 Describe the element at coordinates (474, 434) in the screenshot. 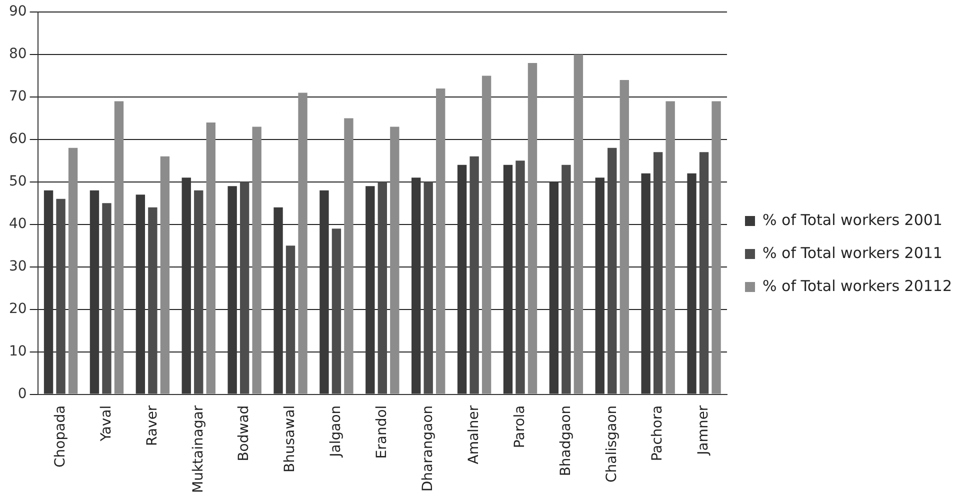

I see `x-tick-label: Amalner` at that location.